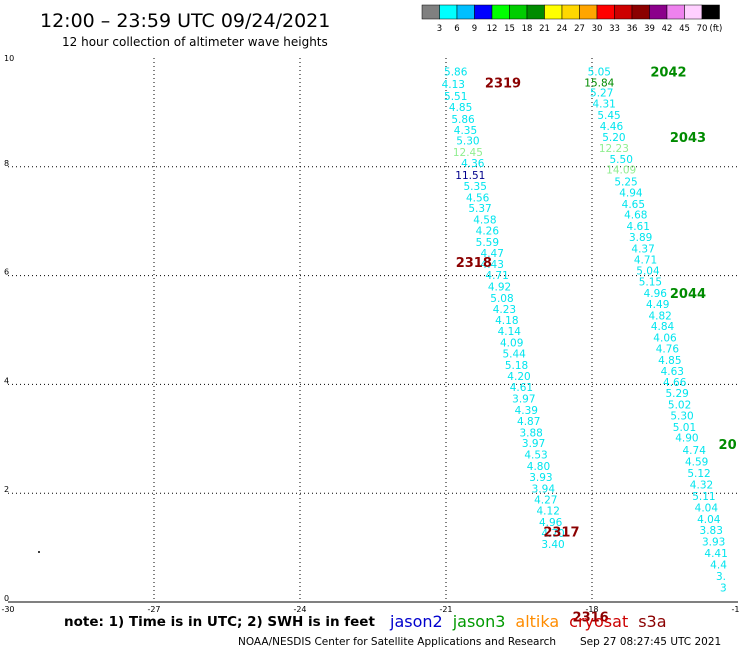 The image size is (740, 650). Describe the element at coordinates (492, 29) in the screenshot. I see `color-scale-label: 12` at that location.